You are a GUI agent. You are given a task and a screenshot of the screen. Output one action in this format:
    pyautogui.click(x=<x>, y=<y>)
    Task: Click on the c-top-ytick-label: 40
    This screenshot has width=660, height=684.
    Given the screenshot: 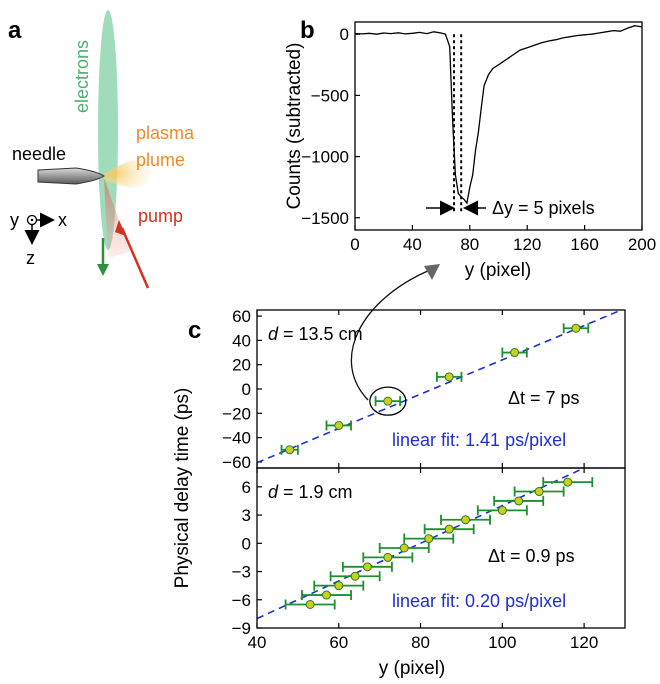 What is the action you would take?
    pyautogui.click(x=241, y=340)
    